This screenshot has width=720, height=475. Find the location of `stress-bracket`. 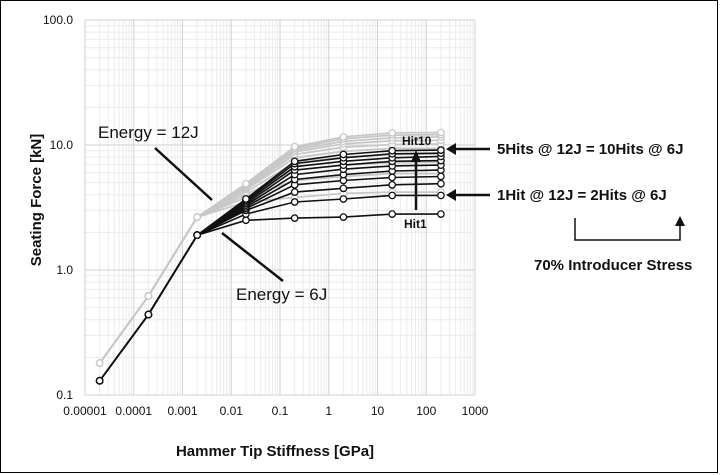

stress-bracket is located at coordinates (627, 229).